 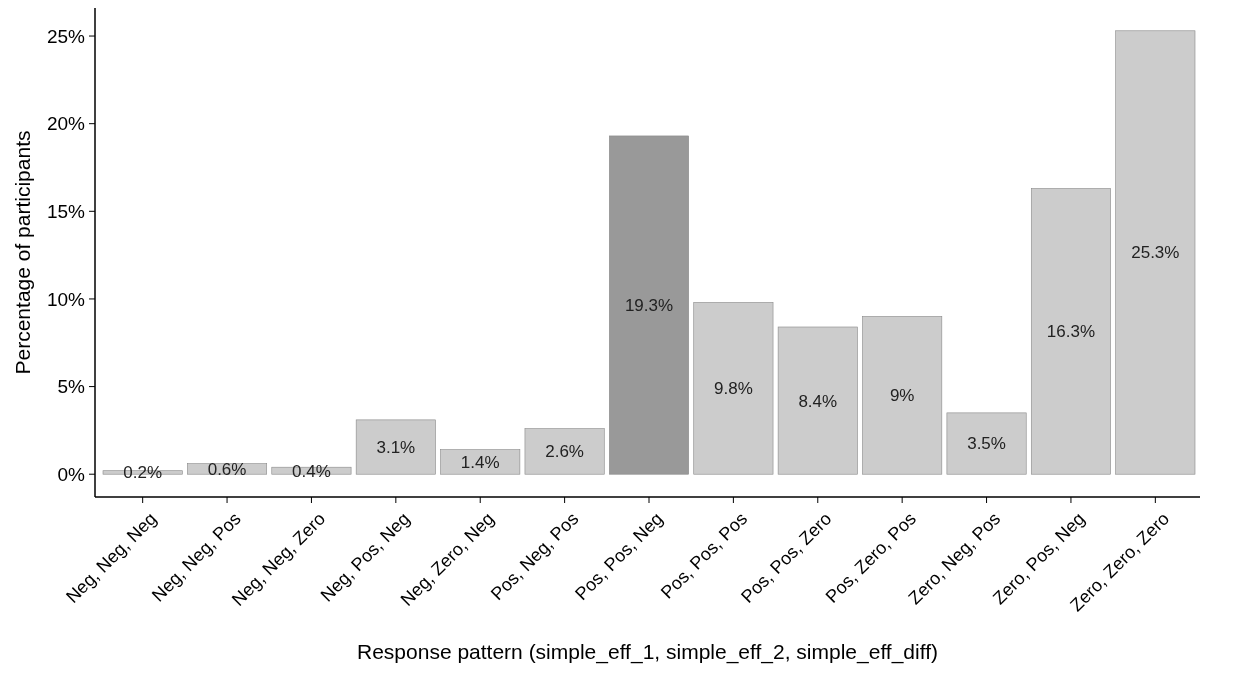 I want to click on data-label: 0.4%, so click(x=311, y=471).